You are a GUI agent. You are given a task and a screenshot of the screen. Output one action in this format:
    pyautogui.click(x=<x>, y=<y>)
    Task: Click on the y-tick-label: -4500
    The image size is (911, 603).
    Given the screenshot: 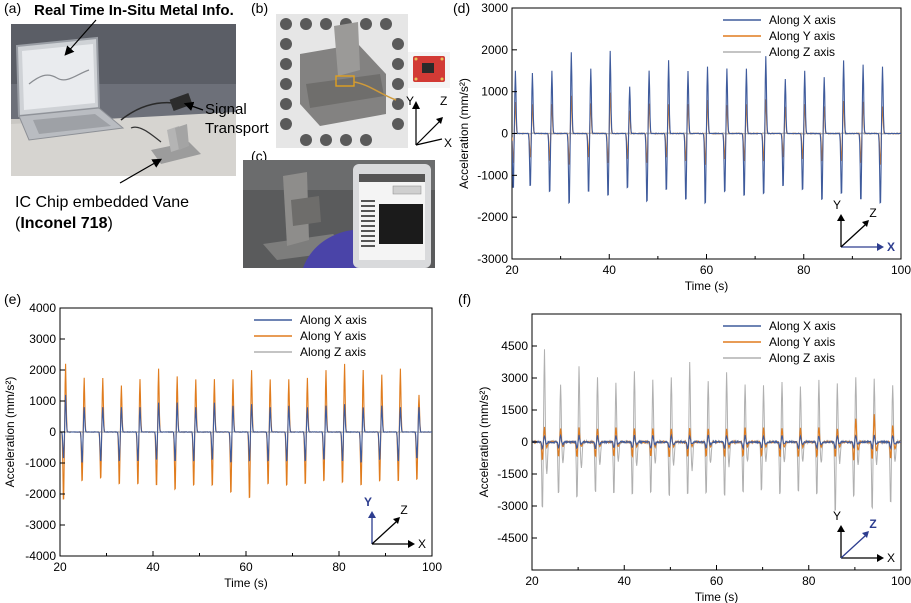 What is the action you would take?
    pyautogui.click(x=512, y=538)
    